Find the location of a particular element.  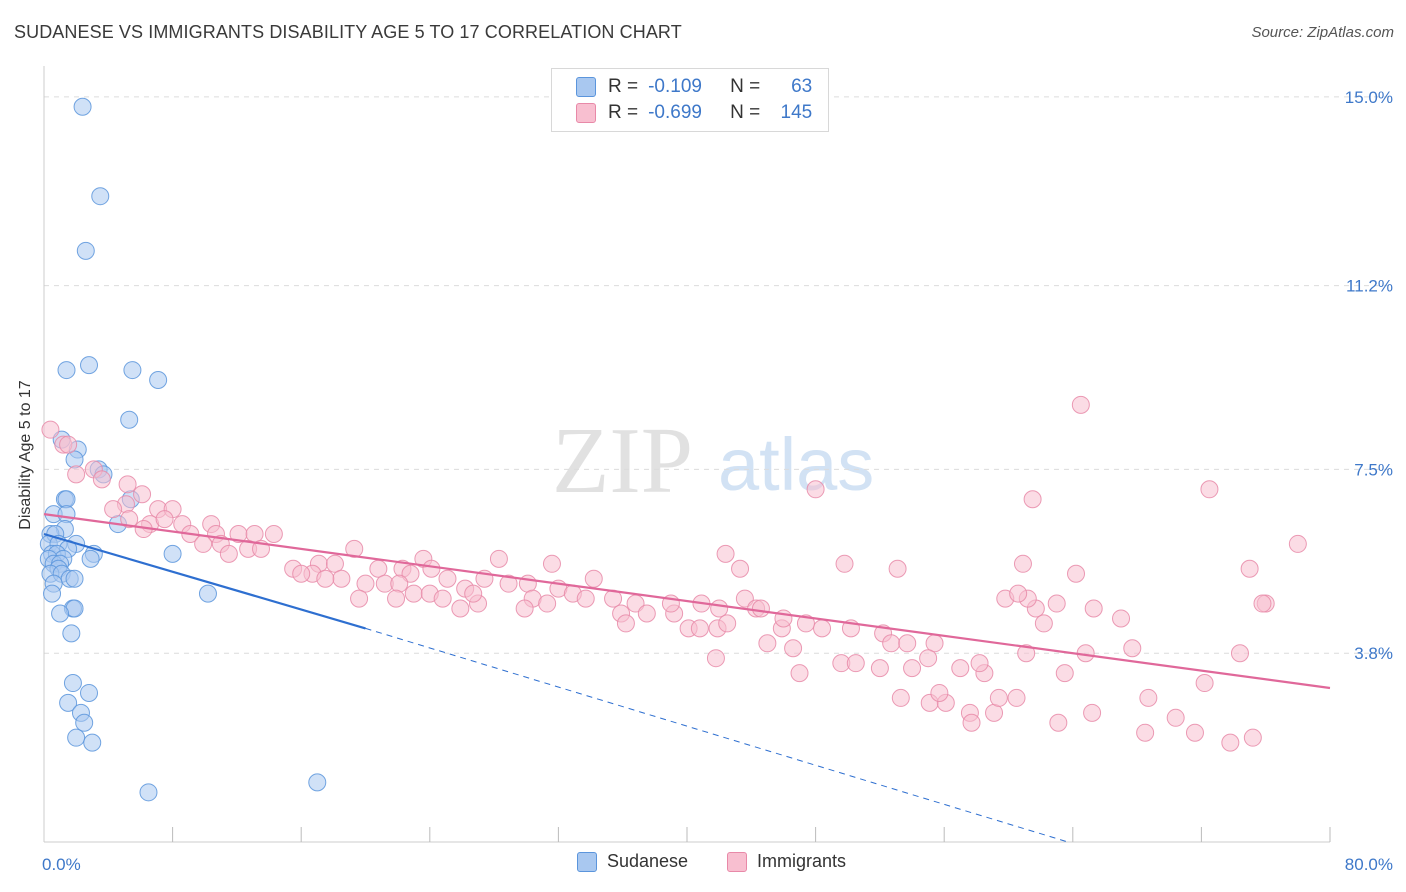

source-label: Source: ZipAtlas.com is located at coordinates (1322, 32).